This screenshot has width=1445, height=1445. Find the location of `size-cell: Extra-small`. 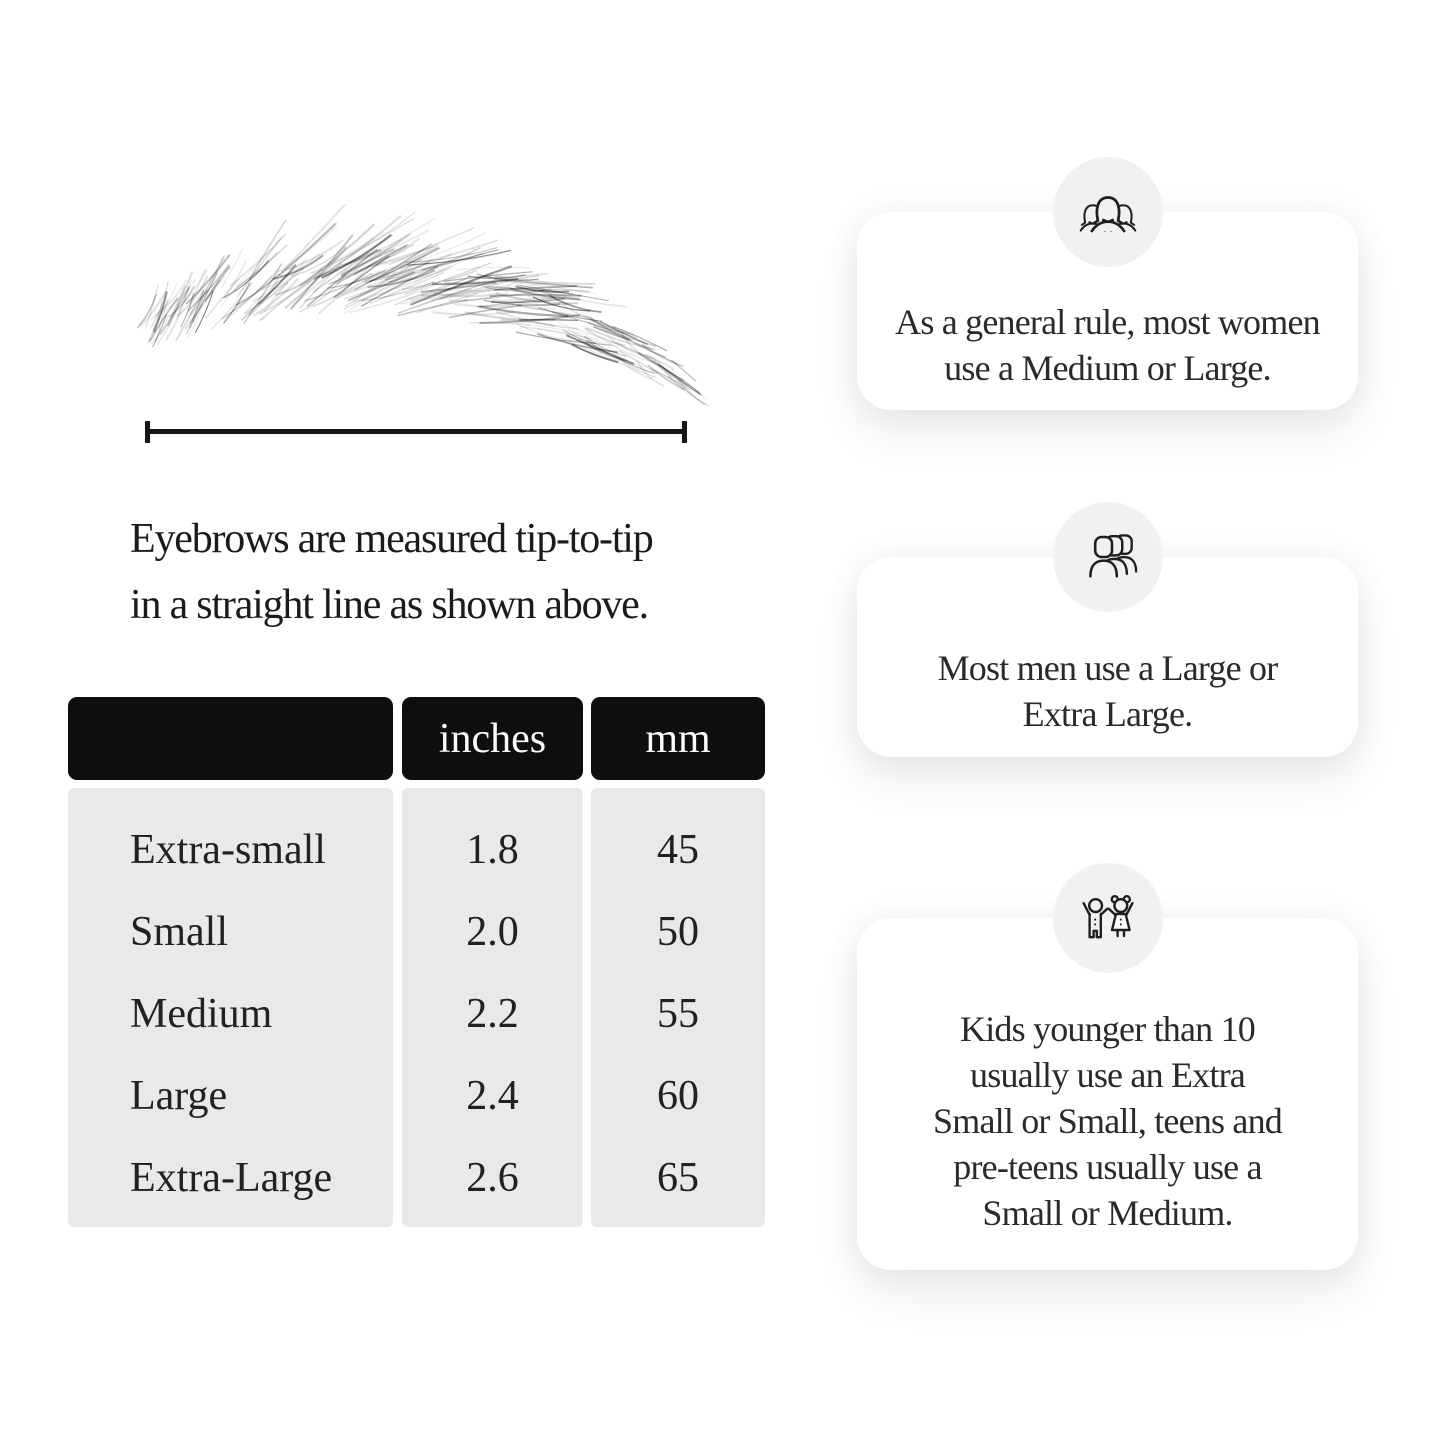

size-cell: Extra-small is located at coordinates (228, 850).